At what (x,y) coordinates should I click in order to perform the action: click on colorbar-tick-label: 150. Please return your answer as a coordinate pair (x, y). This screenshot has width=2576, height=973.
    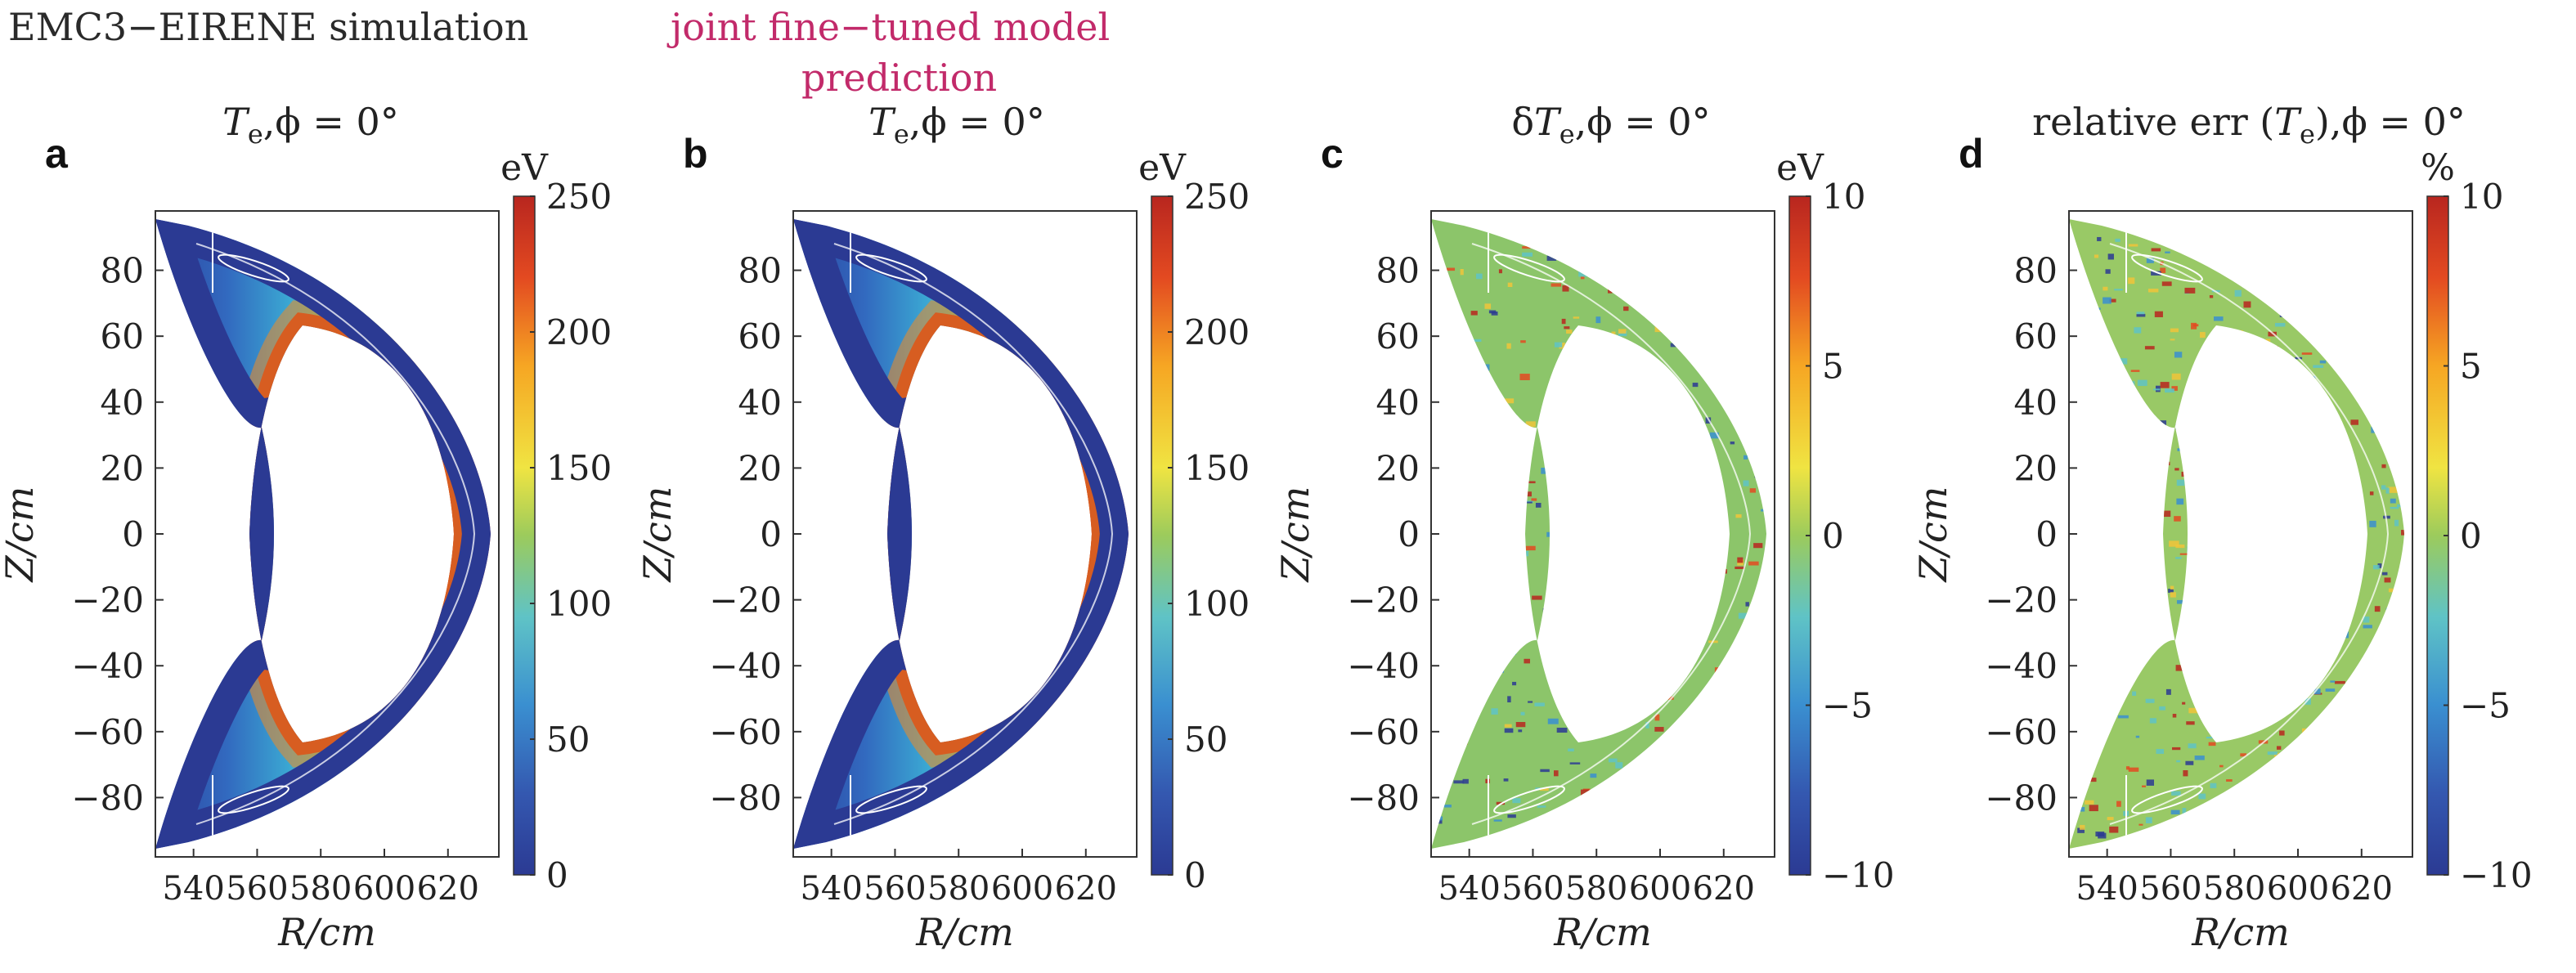
    Looking at the image, I should click on (1217, 468).